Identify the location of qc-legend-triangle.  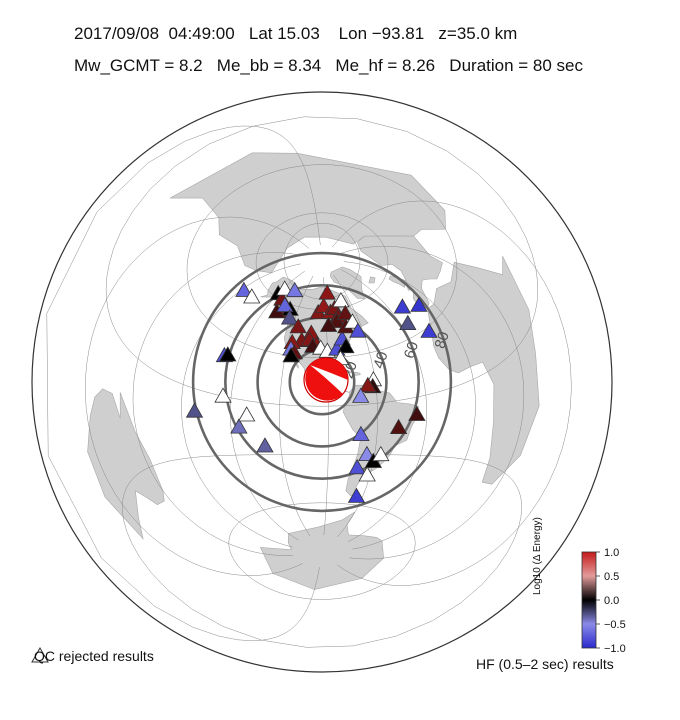
(40, 654).